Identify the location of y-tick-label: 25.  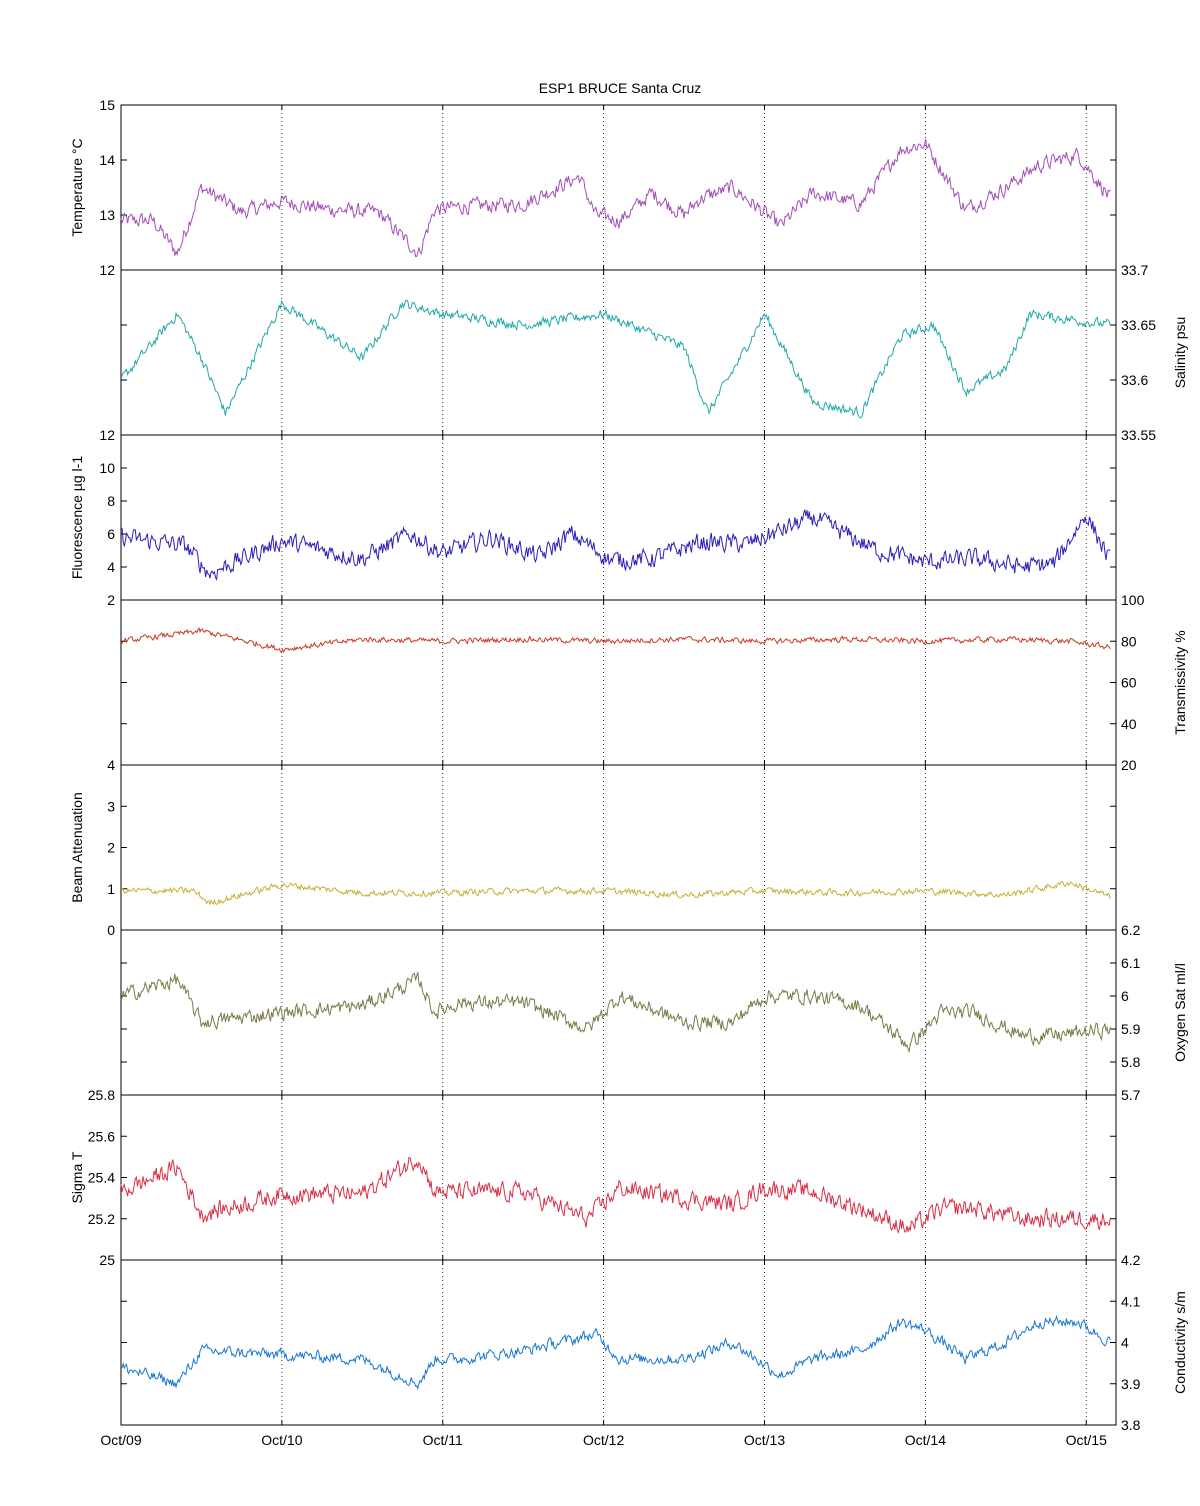
(107, 1260).